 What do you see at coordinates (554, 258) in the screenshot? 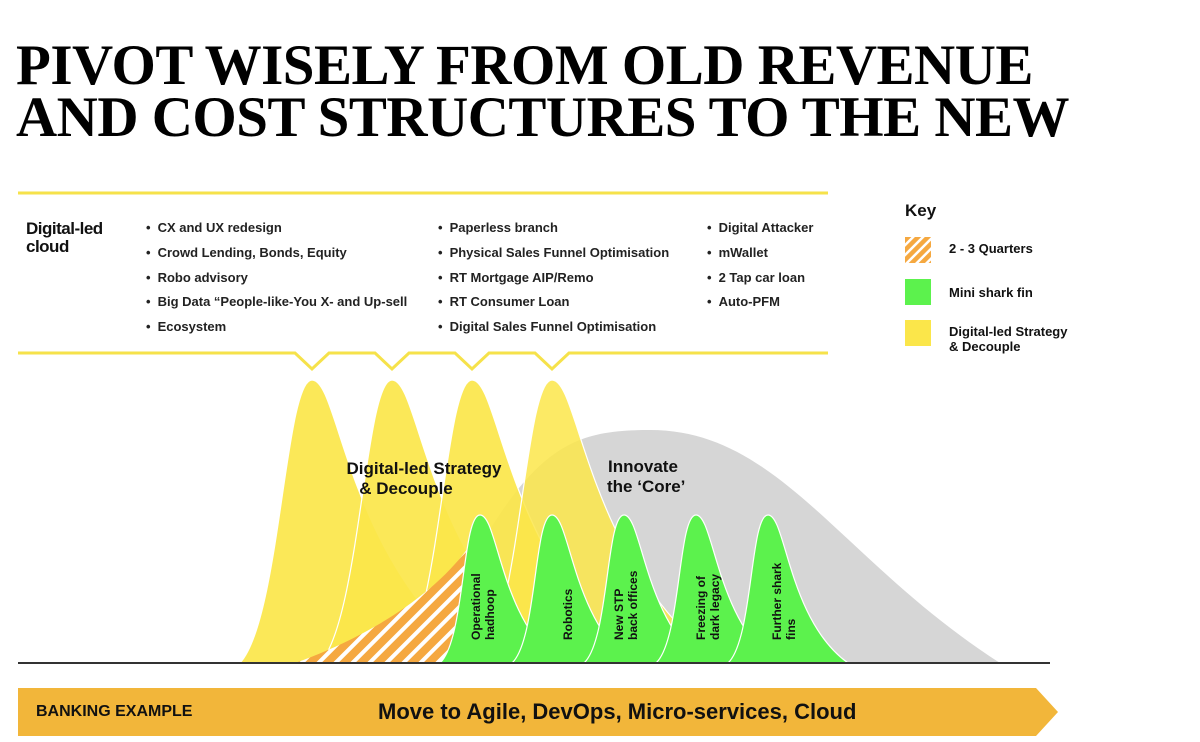
I see `list-item: Physical Sales Funnel Optimisation` at bounding box center [554, 258].